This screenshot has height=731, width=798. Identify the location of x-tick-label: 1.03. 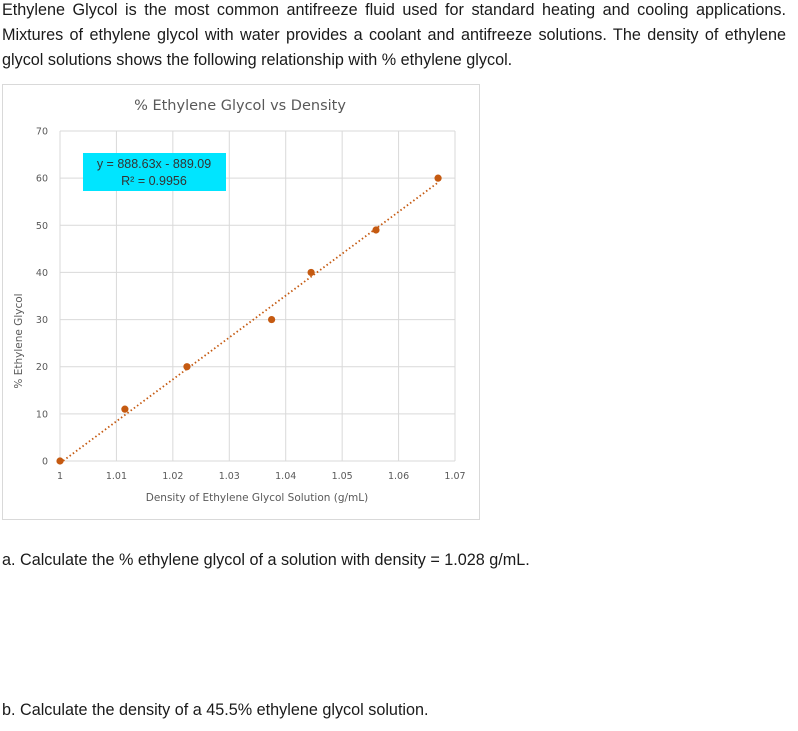
(229, 476).